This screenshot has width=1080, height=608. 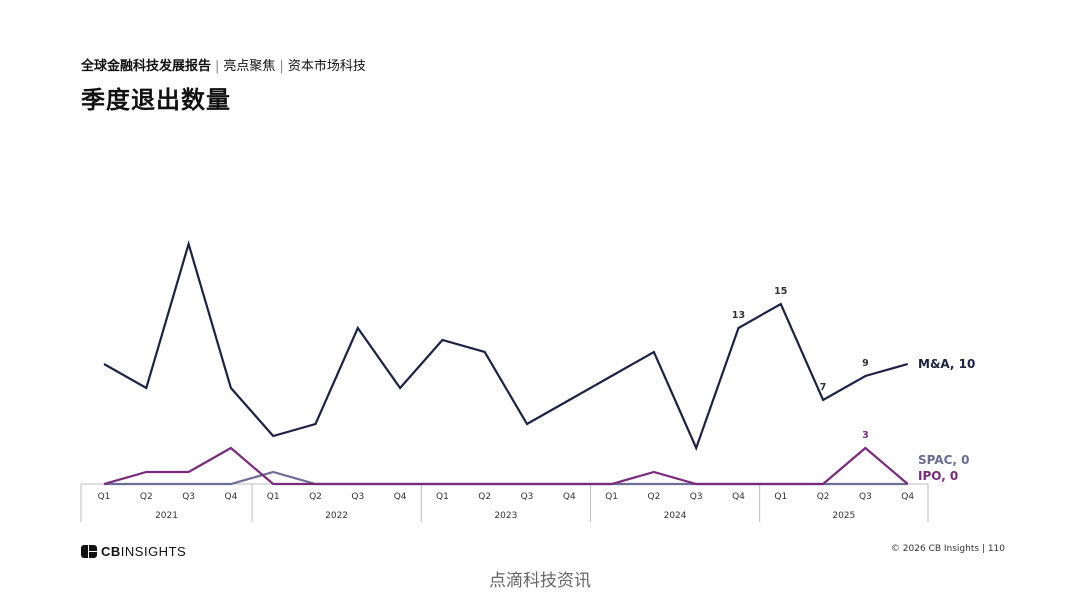 I want to click on year-label: 2021, so click(x=166, y=516).